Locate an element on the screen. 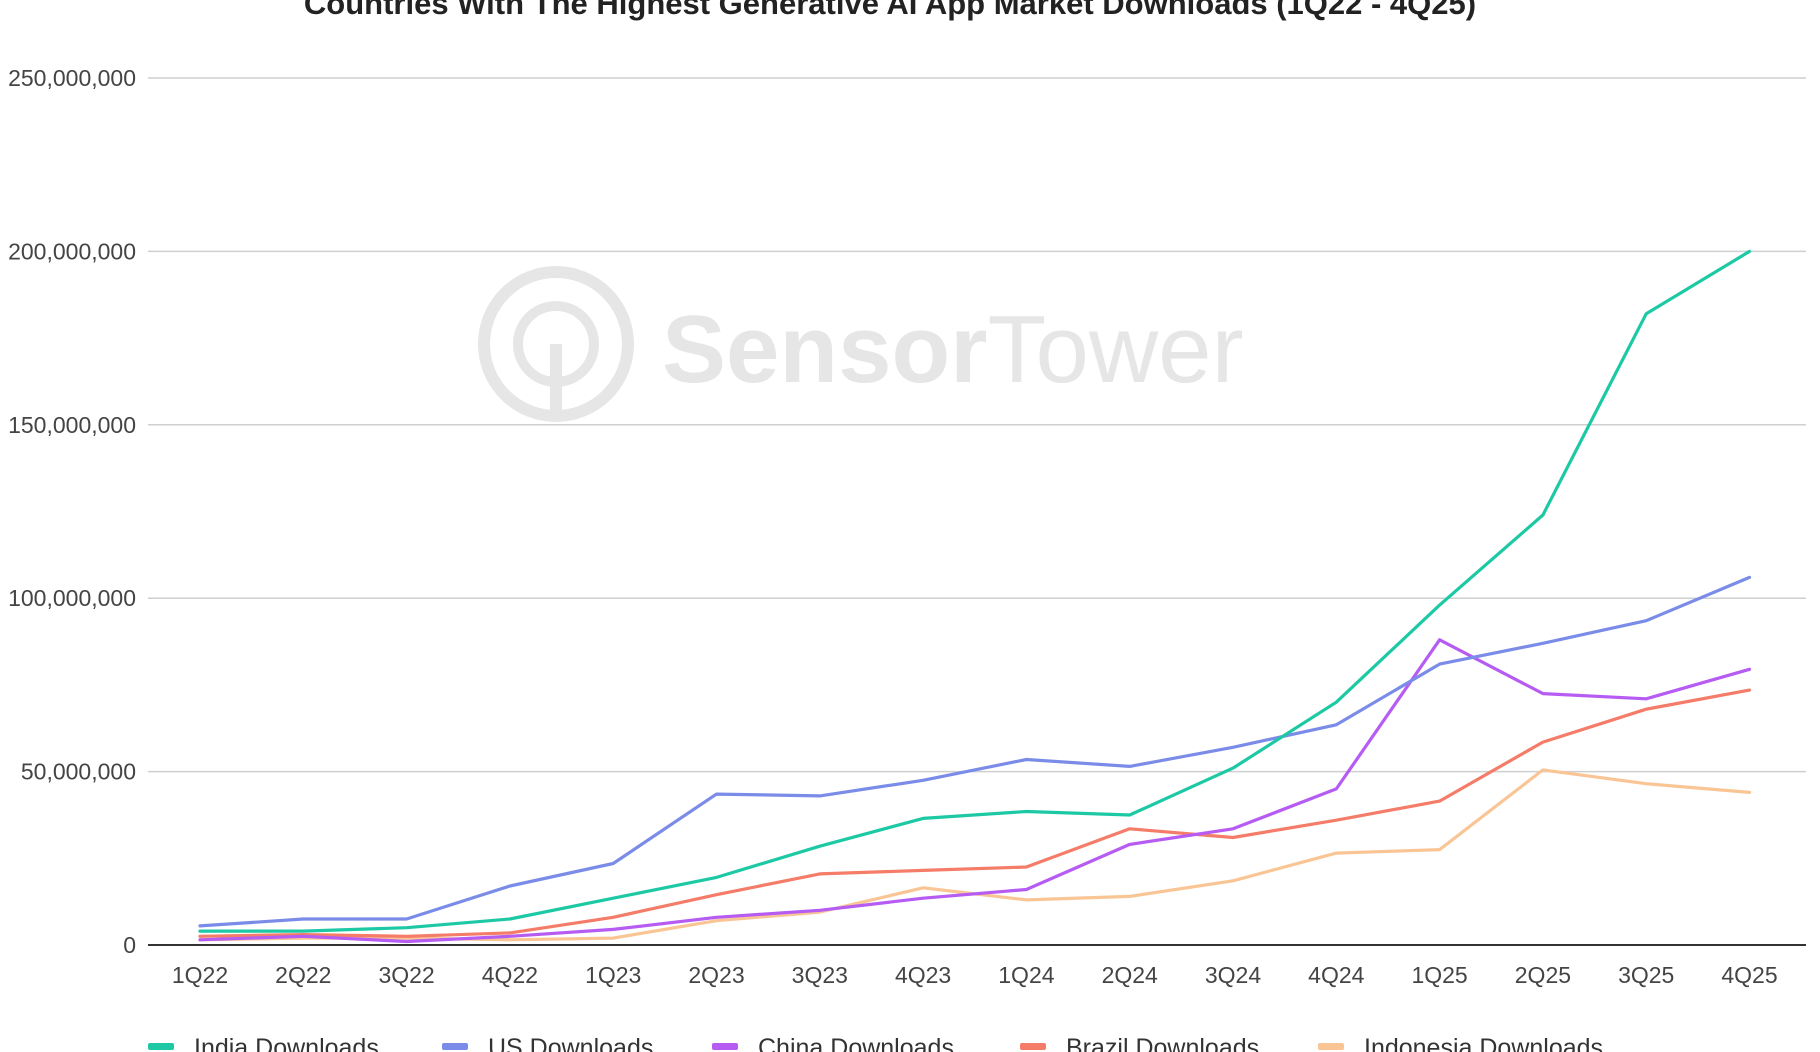 The width and height of the screenshot is (1820, 1052). legend-swatch-indonesia-downloads is located at coordinates (1331, 1046).